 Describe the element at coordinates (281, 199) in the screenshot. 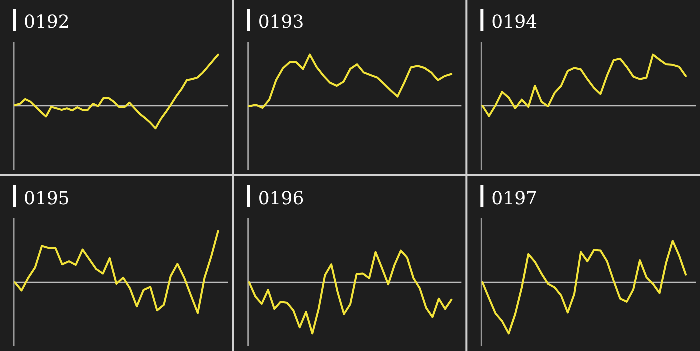

I see `chart-title: 0196` at that location.